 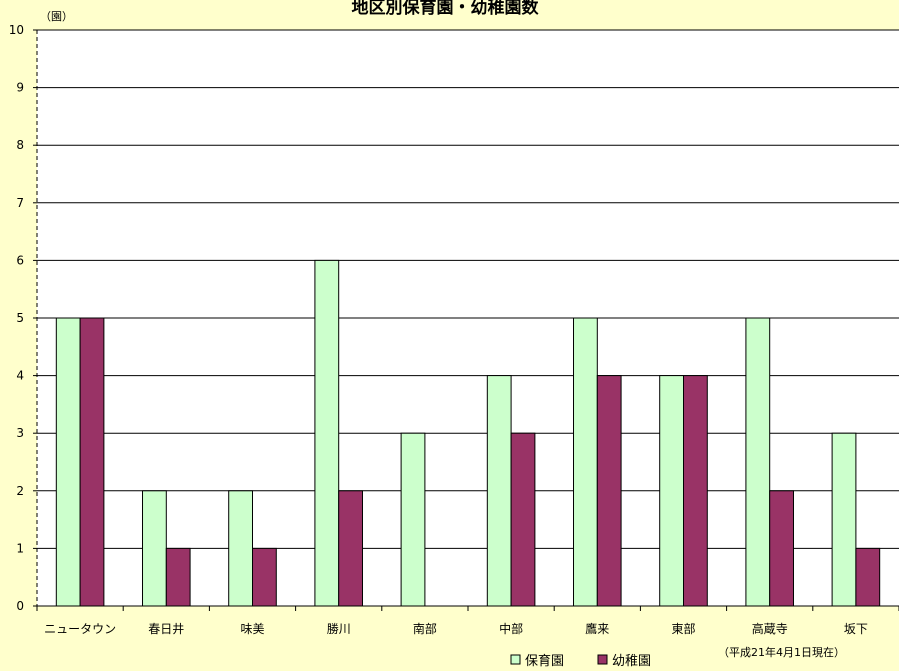 What do you see at coordinates (350, 548) in the screenshot?
I see `bar-幼稚園-勝川` at bounding box center [350, 548].